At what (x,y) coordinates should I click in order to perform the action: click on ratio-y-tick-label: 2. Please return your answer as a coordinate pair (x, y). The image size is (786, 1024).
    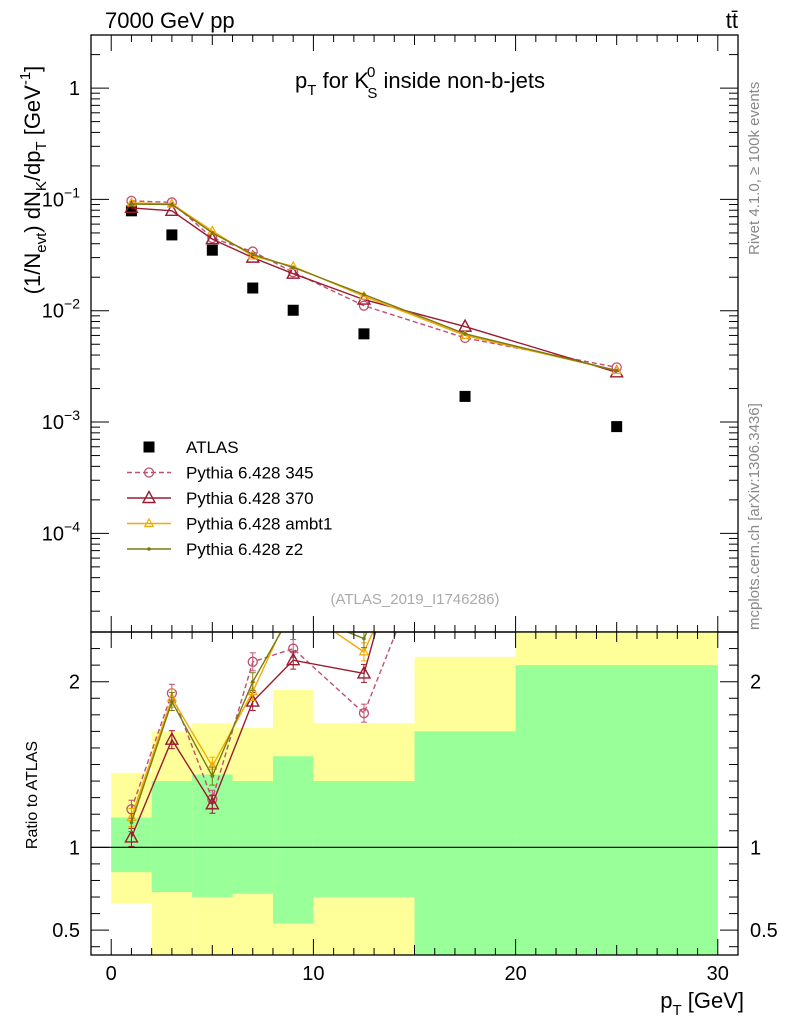
    Looking at the image, I should click on (74, 683).